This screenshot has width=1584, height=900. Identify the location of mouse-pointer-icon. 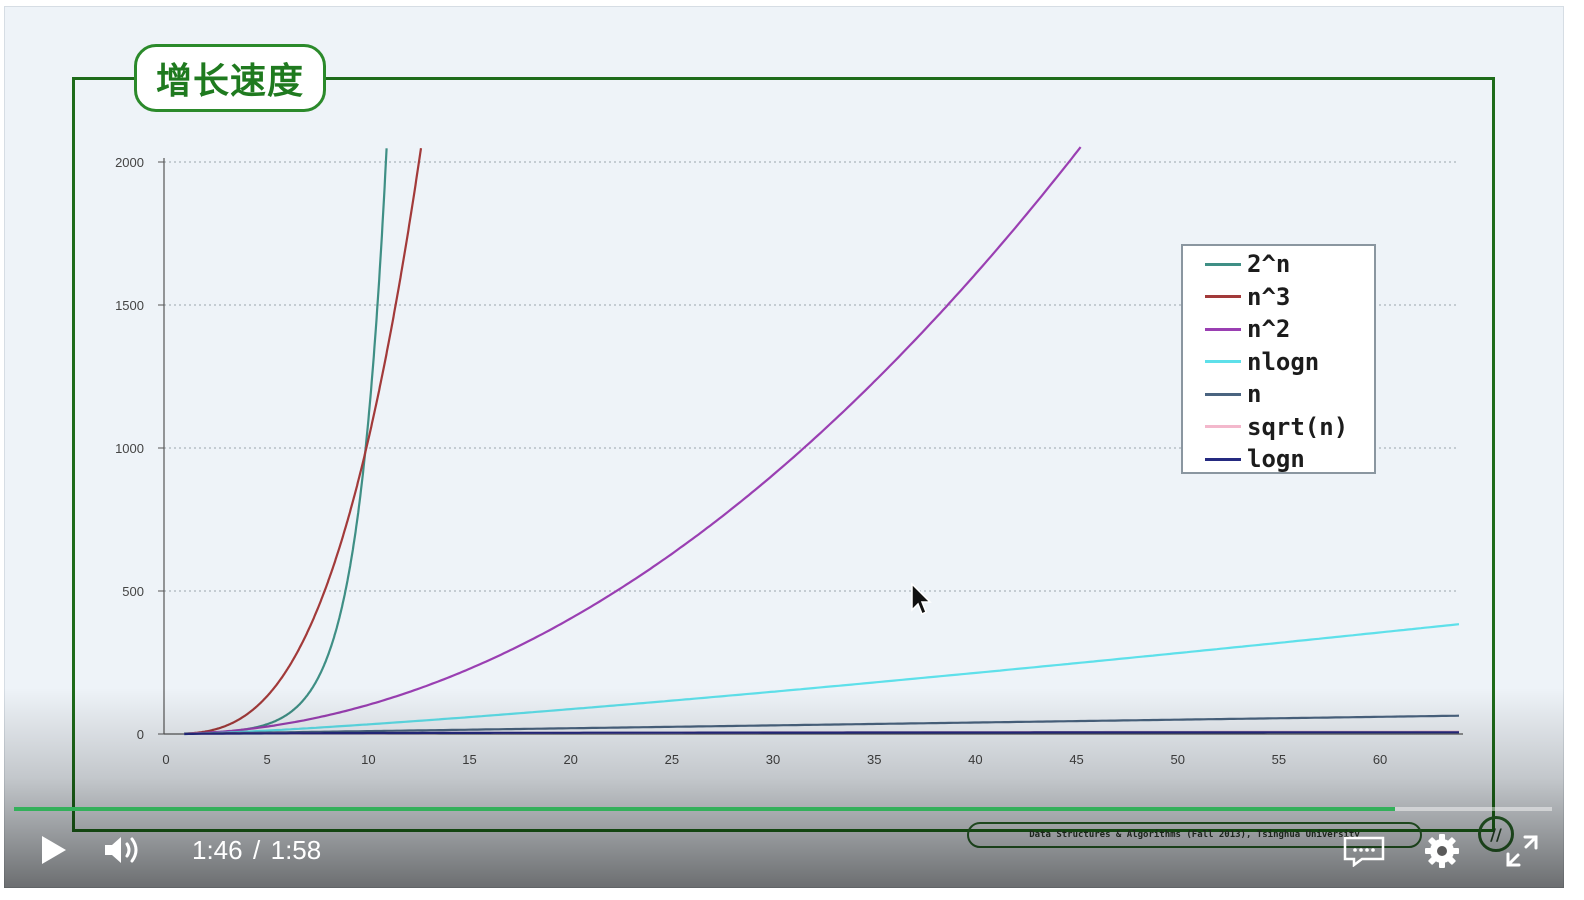
(921, 601).